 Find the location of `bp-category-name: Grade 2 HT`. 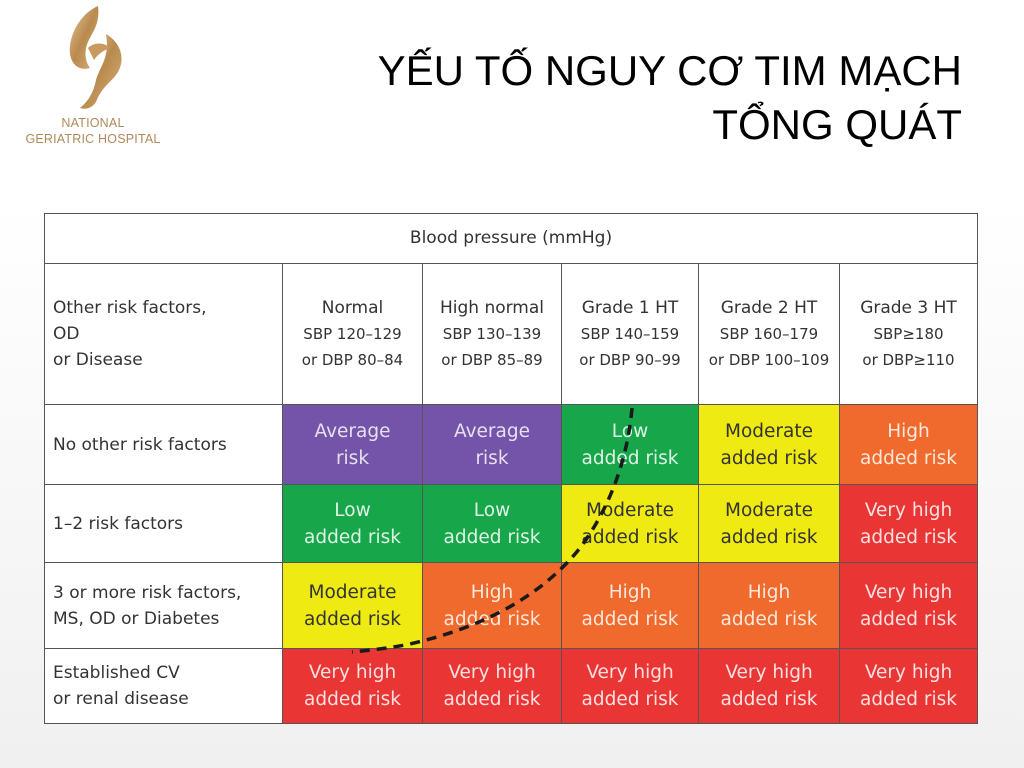

bp-category-name: Grade 2 HT is located at coordinates (769, 308).